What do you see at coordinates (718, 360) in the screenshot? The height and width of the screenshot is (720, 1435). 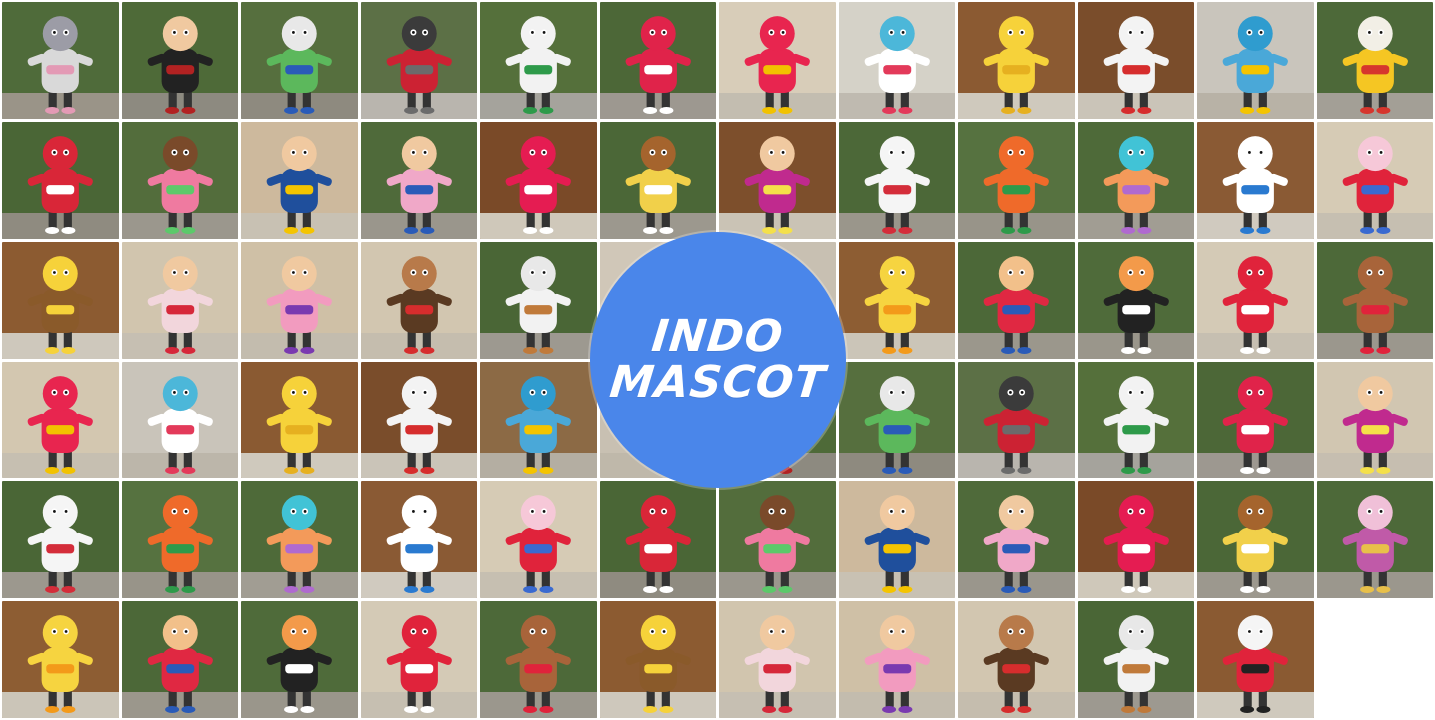 I see `indo-mascot-logo-badge: INDO MASCOT` at bounding box center [718, 360].